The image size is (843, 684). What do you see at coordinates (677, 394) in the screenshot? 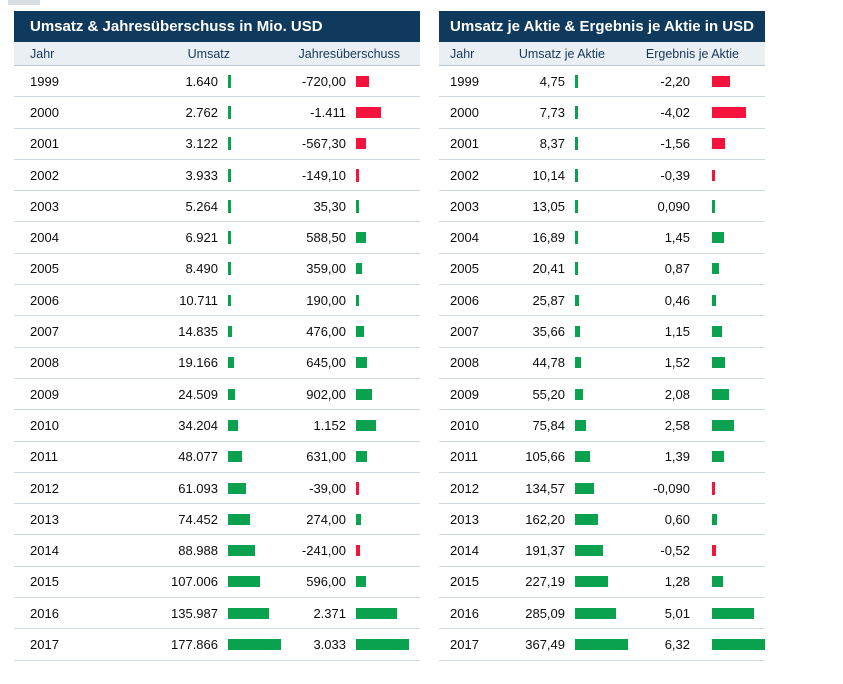
I see `value-cell: 2,08` at bounding box center [677, 394].